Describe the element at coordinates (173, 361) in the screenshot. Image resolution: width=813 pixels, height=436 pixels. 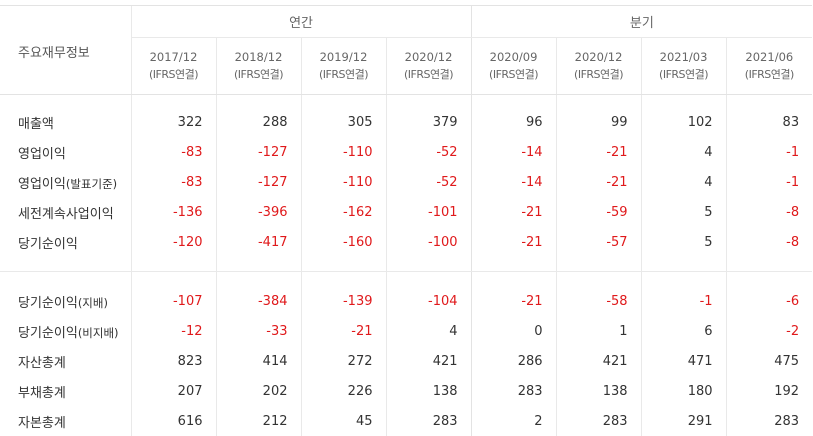
I see `value-cell: 823` at that location.